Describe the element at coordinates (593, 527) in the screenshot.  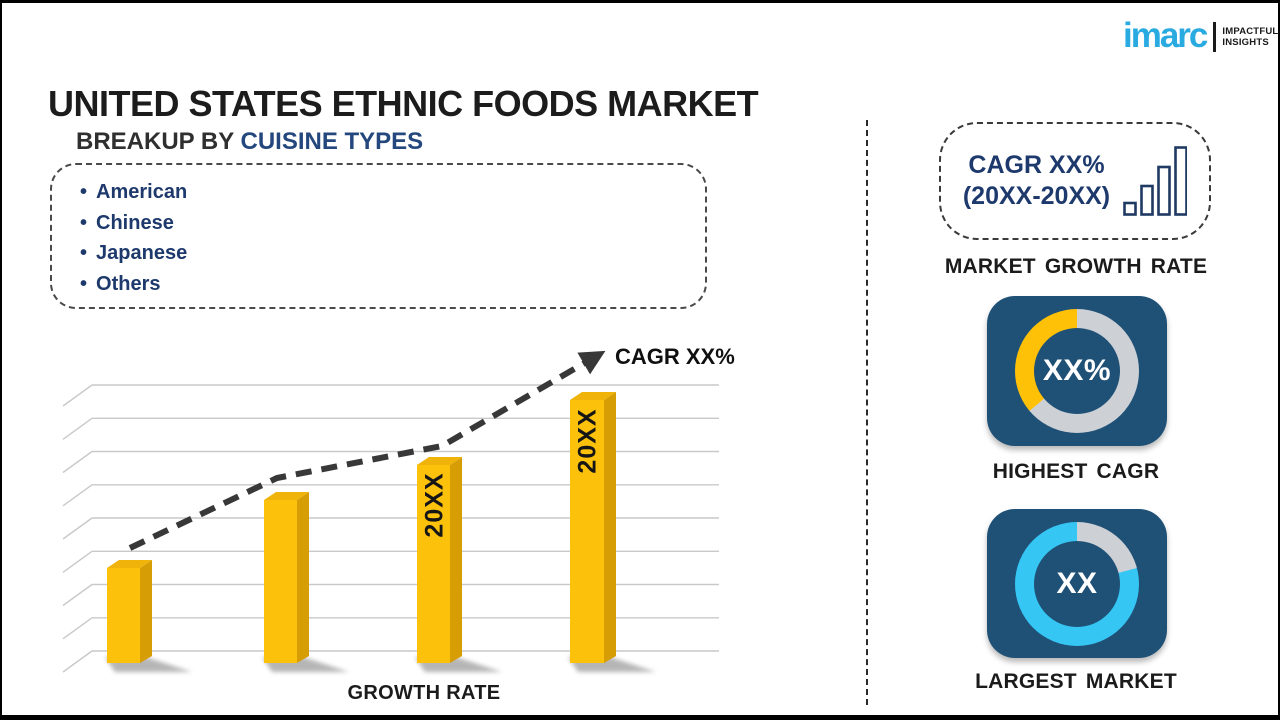
I see `bar-4: 20XX` at that location.